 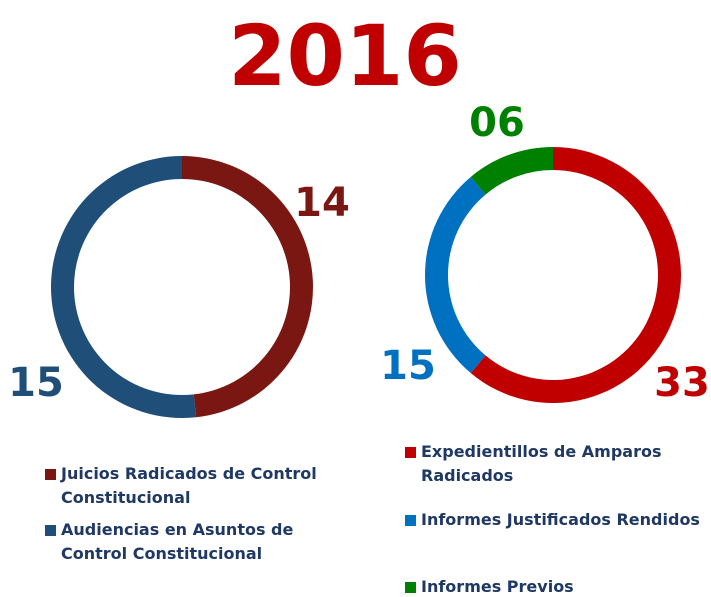 What do you see at coordinates (541, 463) in the screenshot?
I see `legend-label: Expedientillos de Amparos Radicados` at bounding box center [541, 463].